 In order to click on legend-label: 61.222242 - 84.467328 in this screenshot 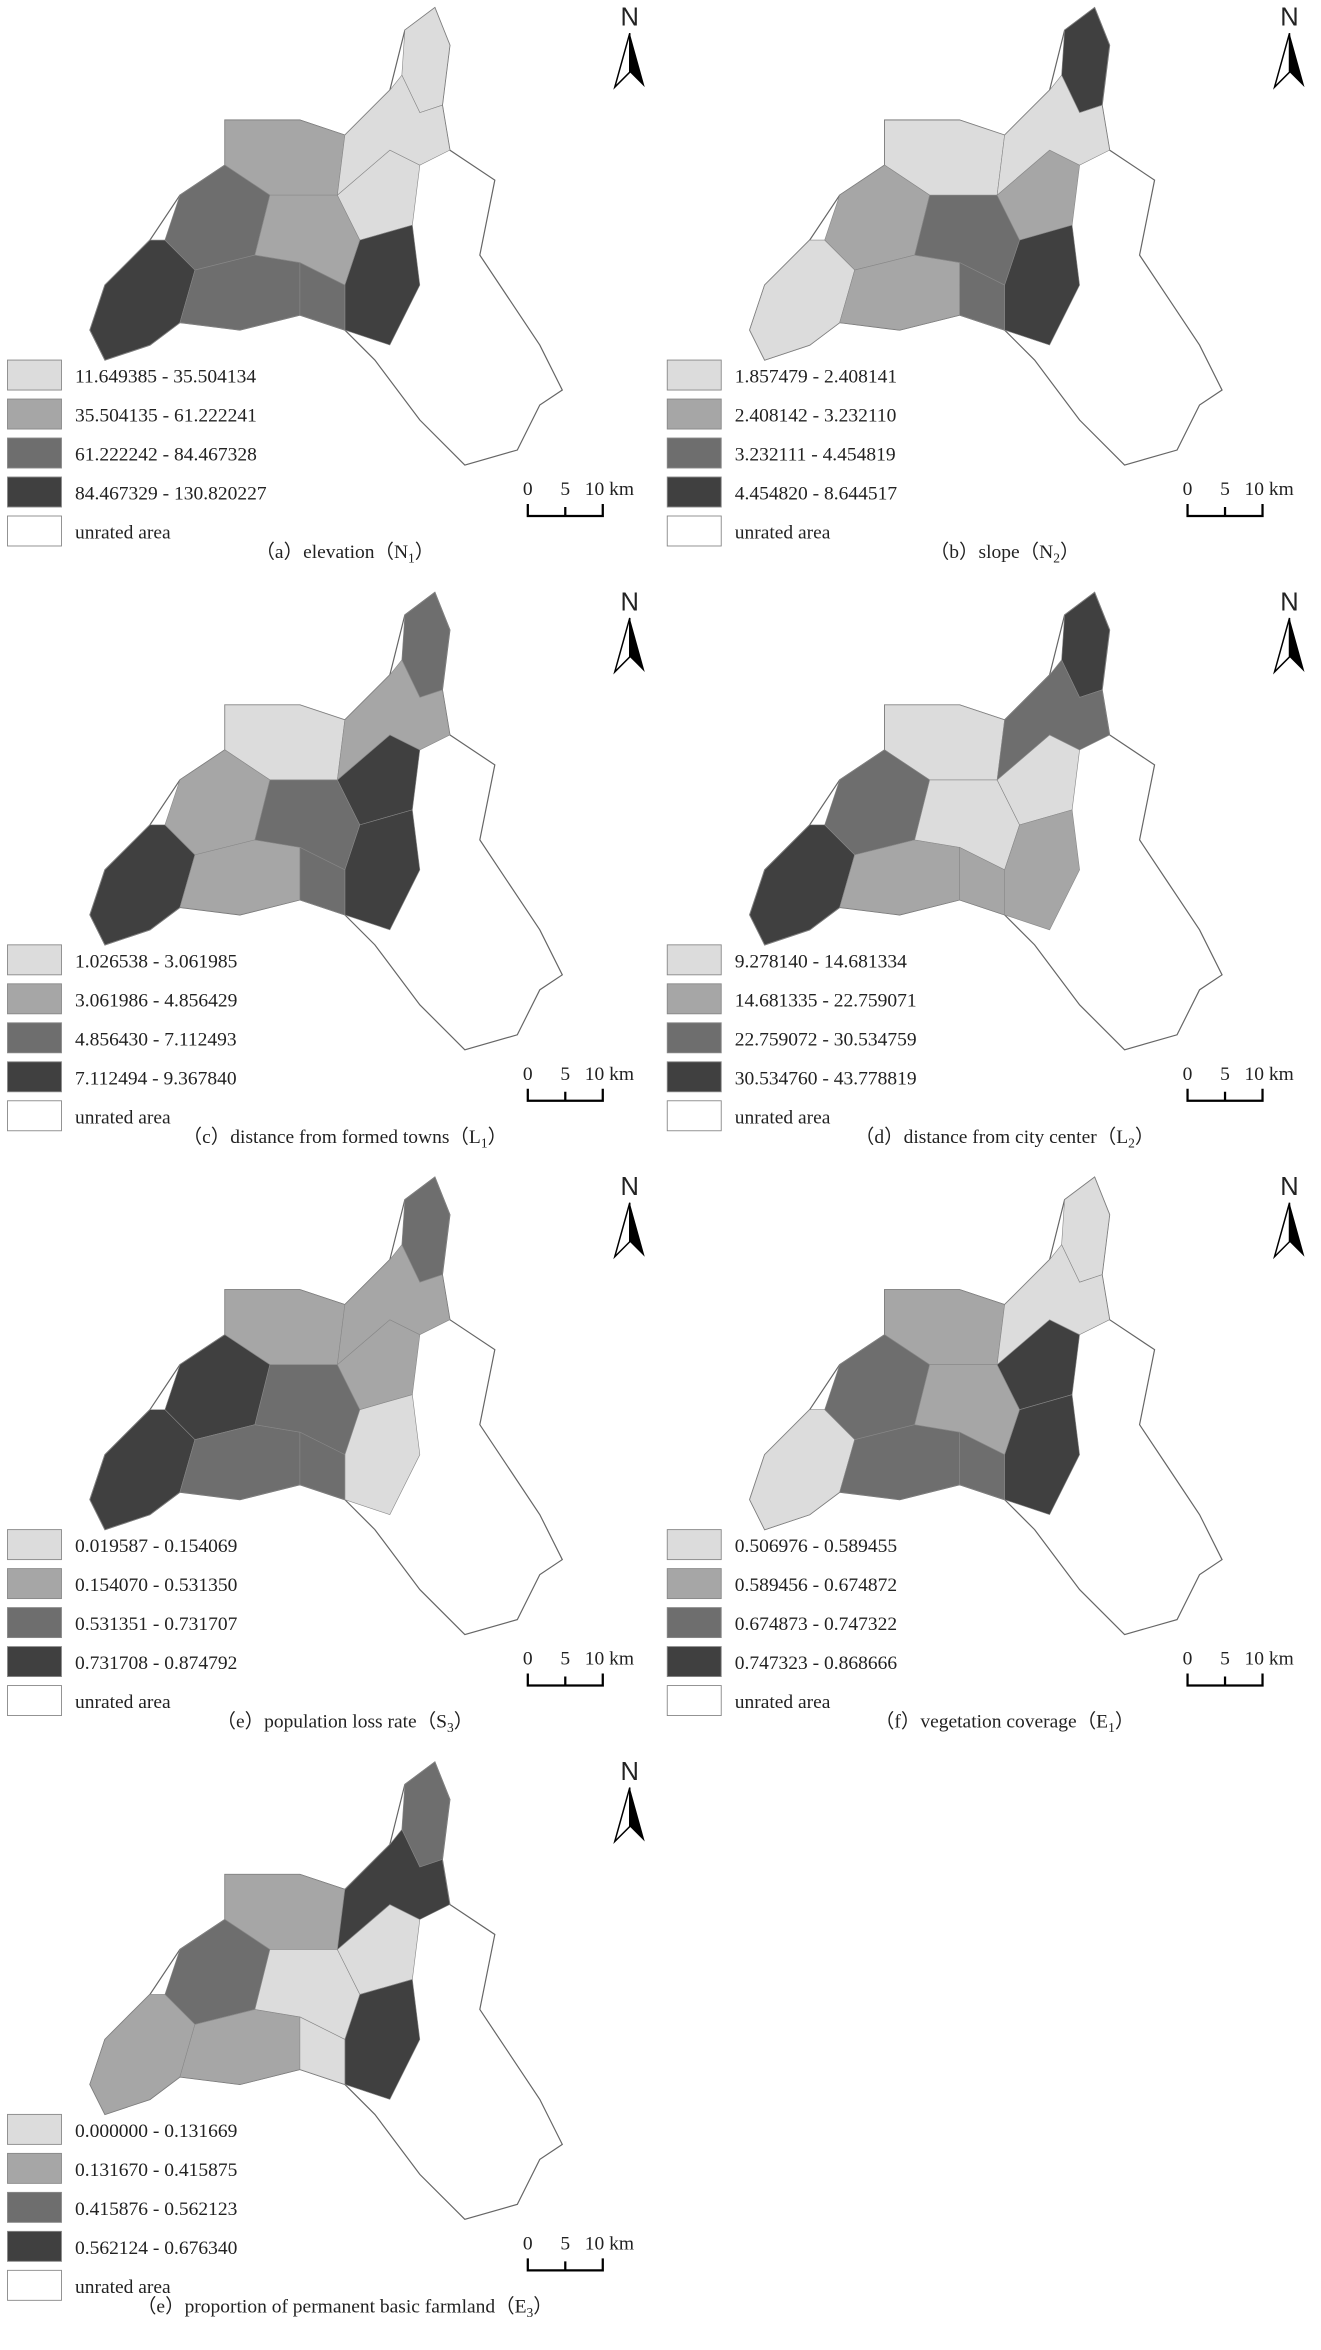, I will do `click(166, 455)`.